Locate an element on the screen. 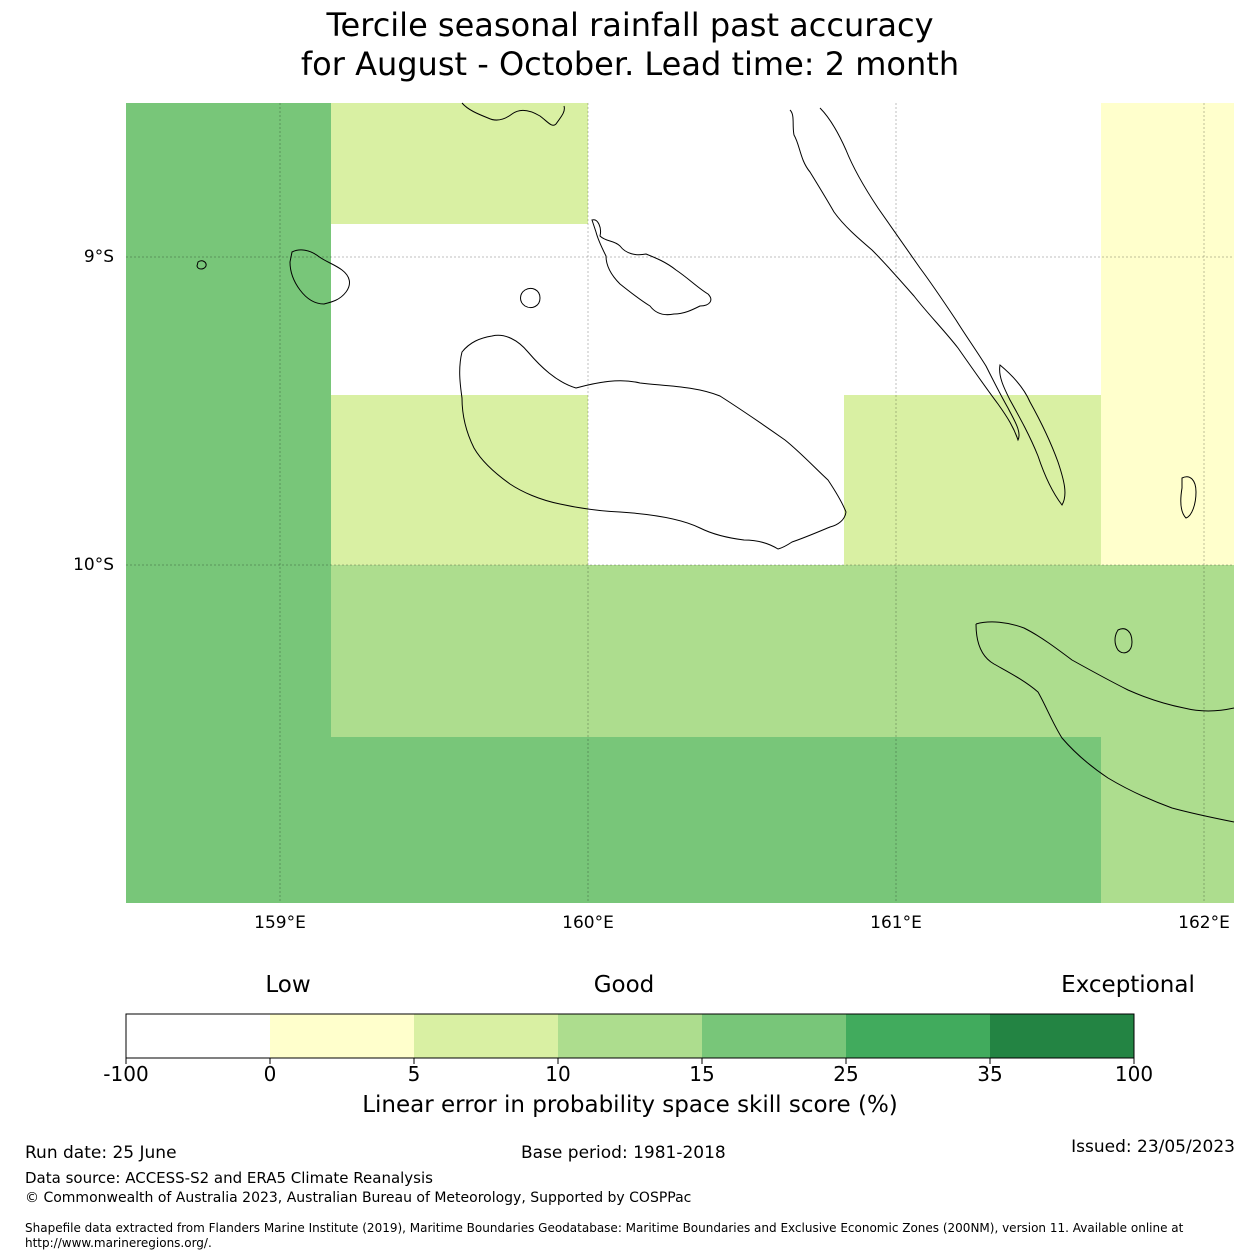 The image size is (1260, 1260). colorbar-tick: -100 is located at coordinates (126, 1074).